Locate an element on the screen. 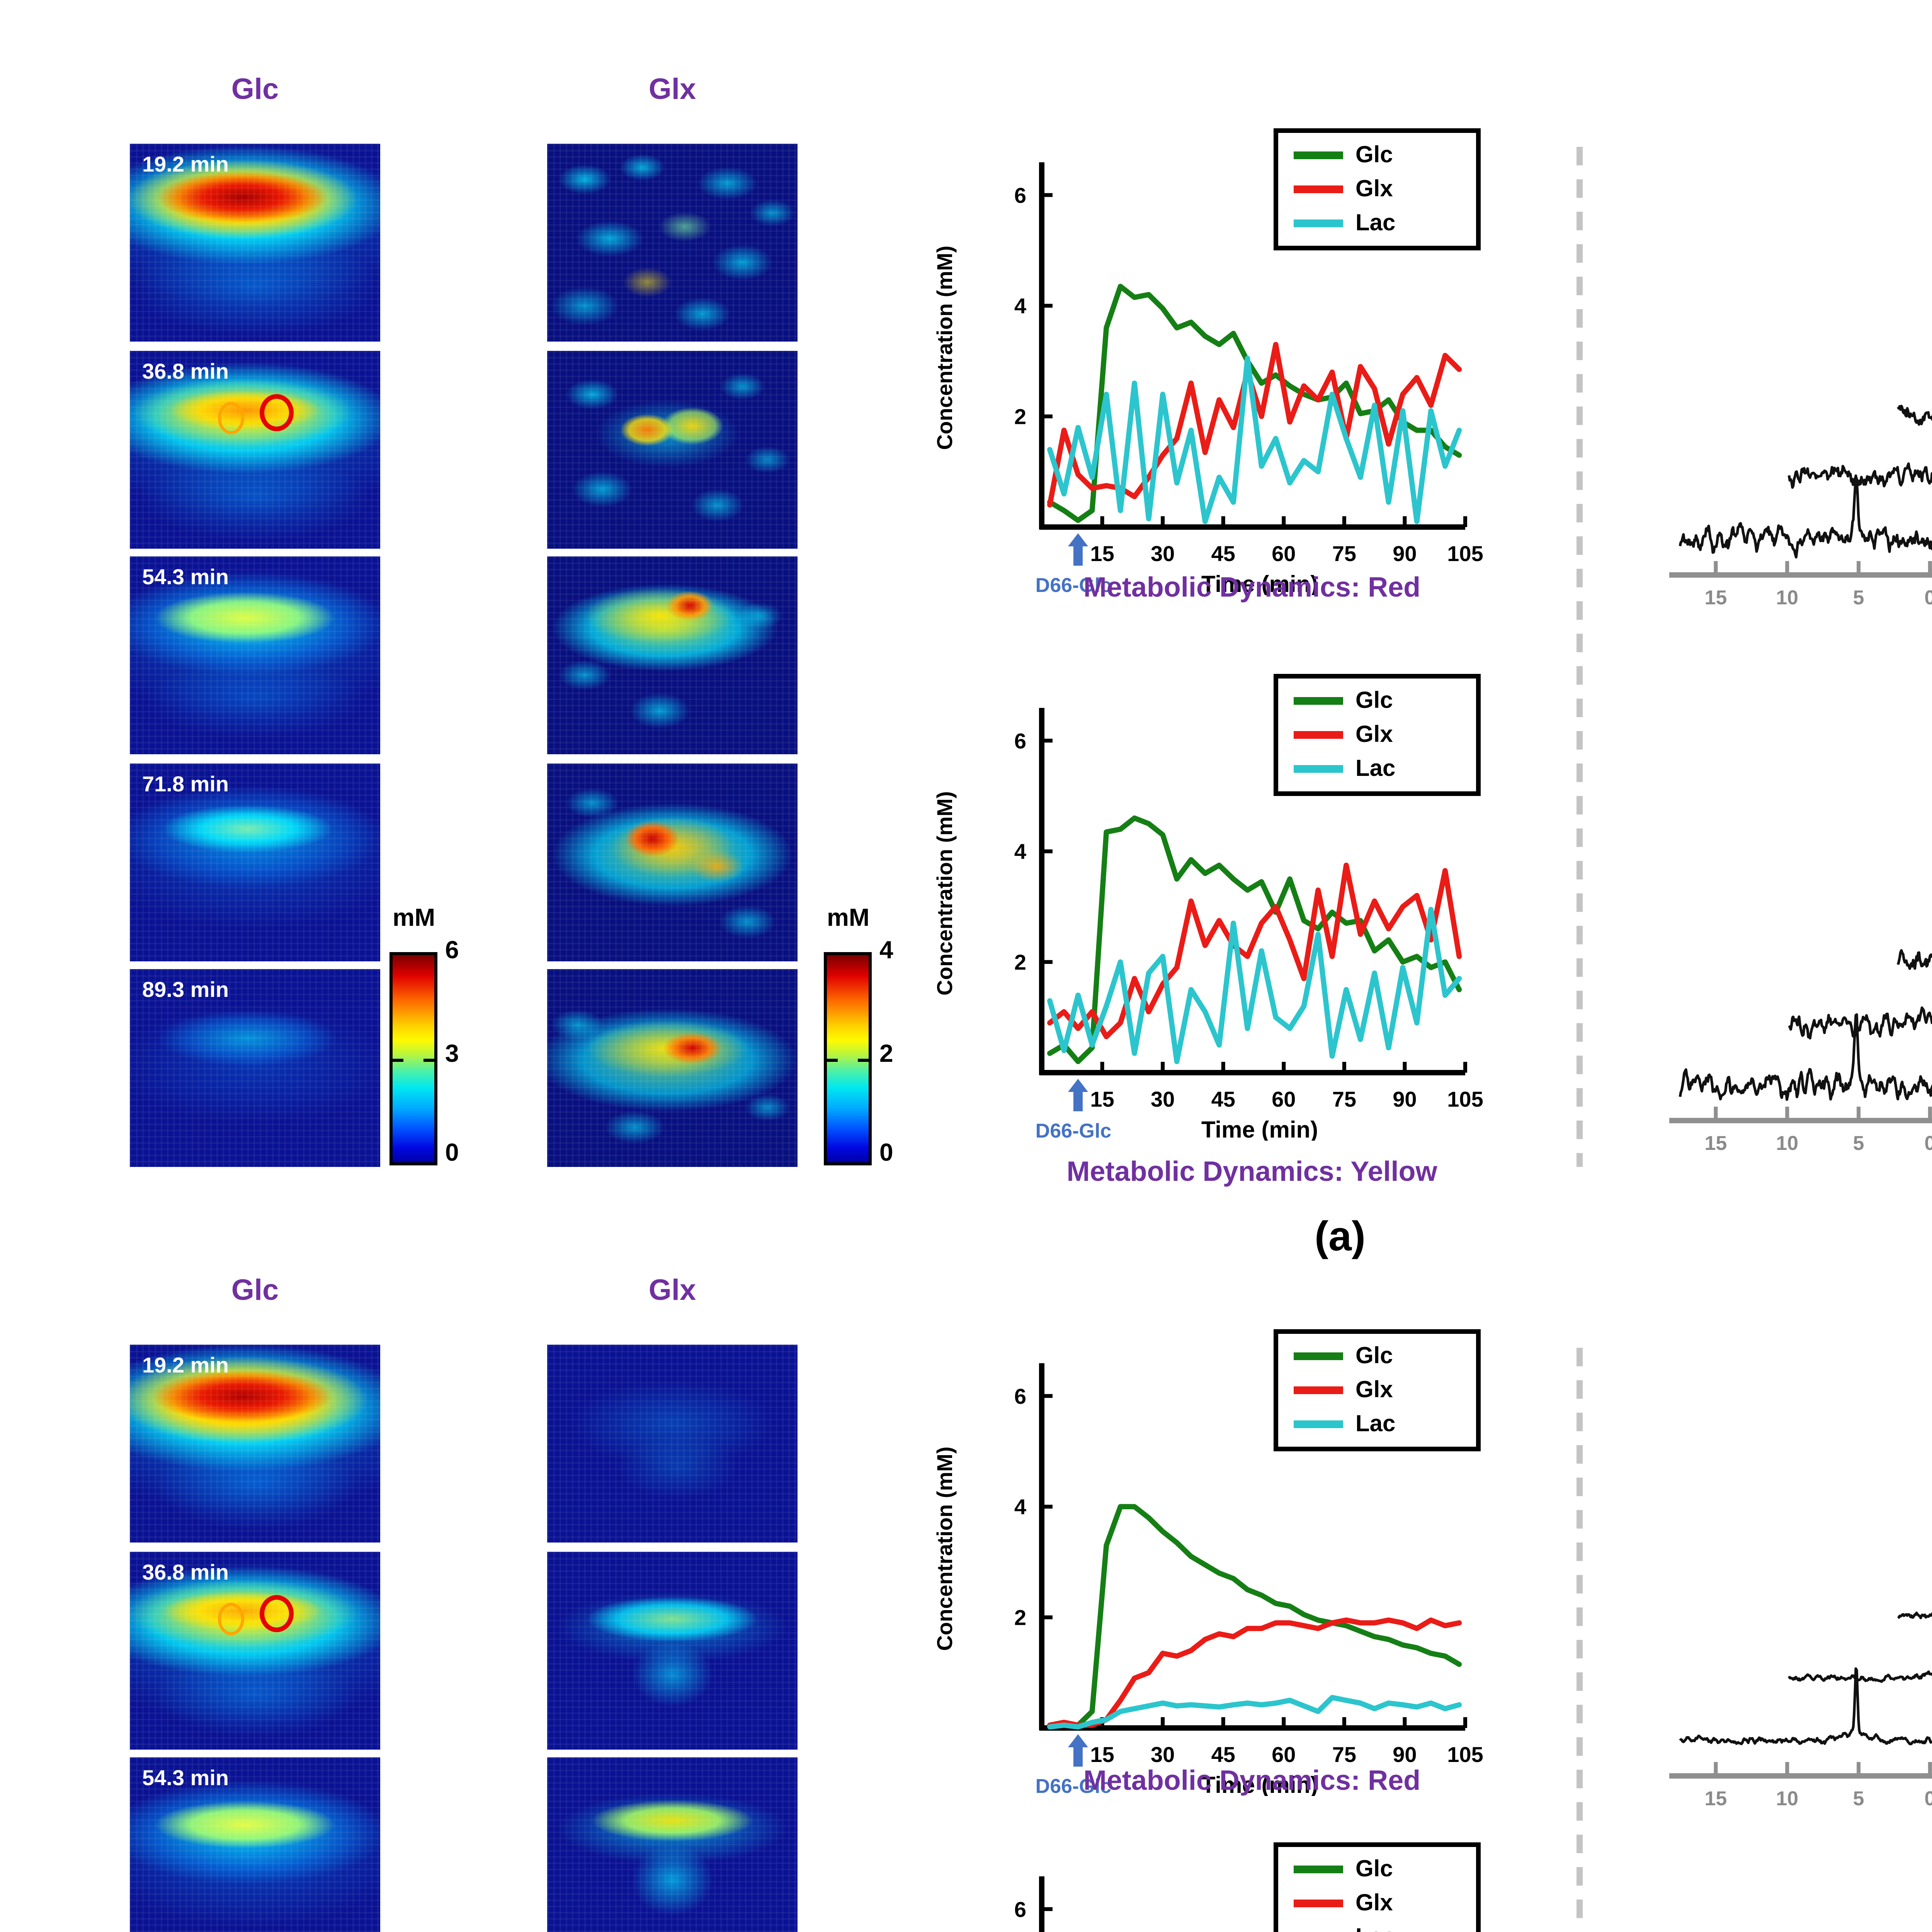 The width and height of the screenshot is (1932, 1932). svg-text: 45 is located at coordinates (1223, 1755).